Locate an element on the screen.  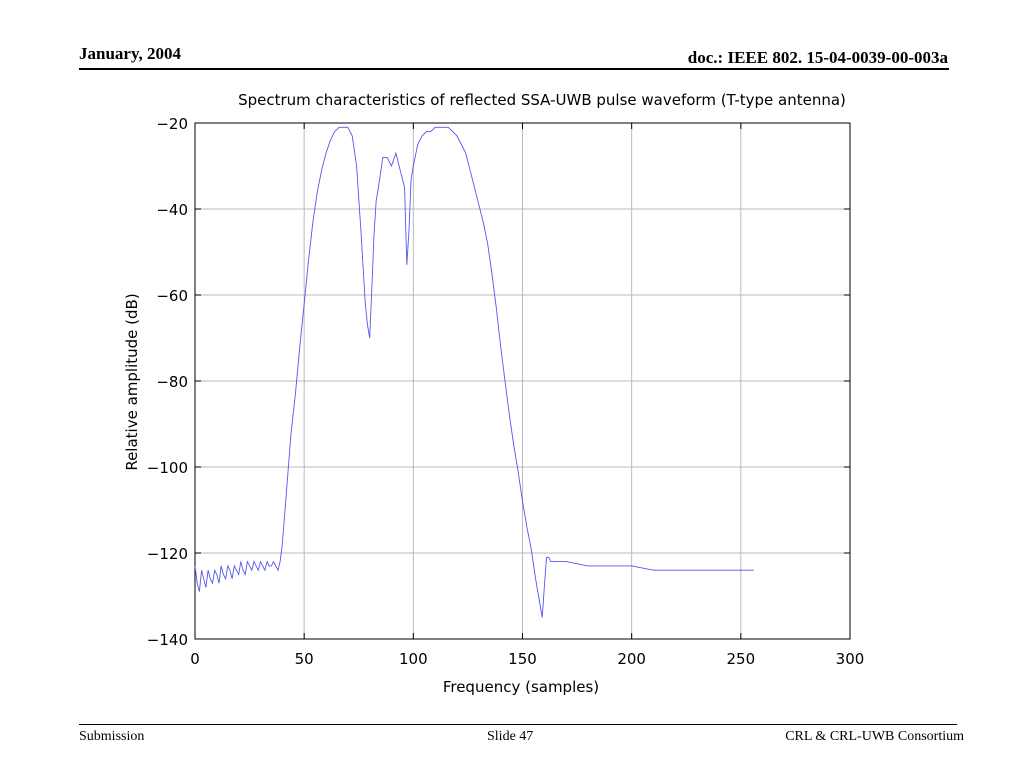
footer-submission: Submission is located at coordinates (112, 736).